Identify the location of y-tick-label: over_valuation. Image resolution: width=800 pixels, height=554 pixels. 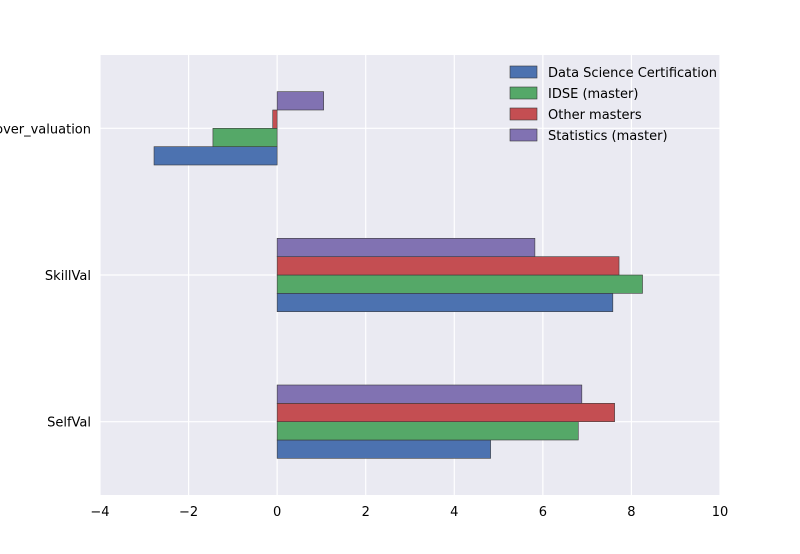
(45, 129).